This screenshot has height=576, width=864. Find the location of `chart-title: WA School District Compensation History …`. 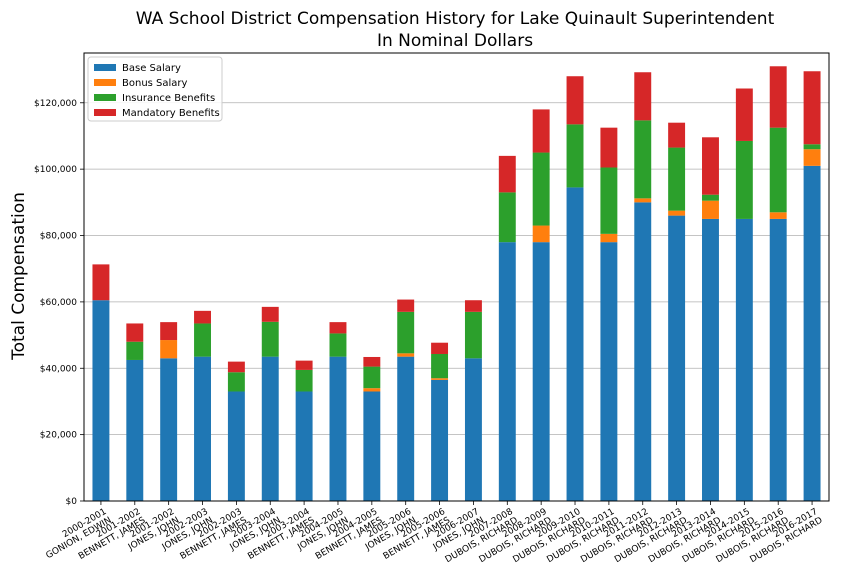

chart-title: WA School District Compensation History … is located at coordinates (455, 19).